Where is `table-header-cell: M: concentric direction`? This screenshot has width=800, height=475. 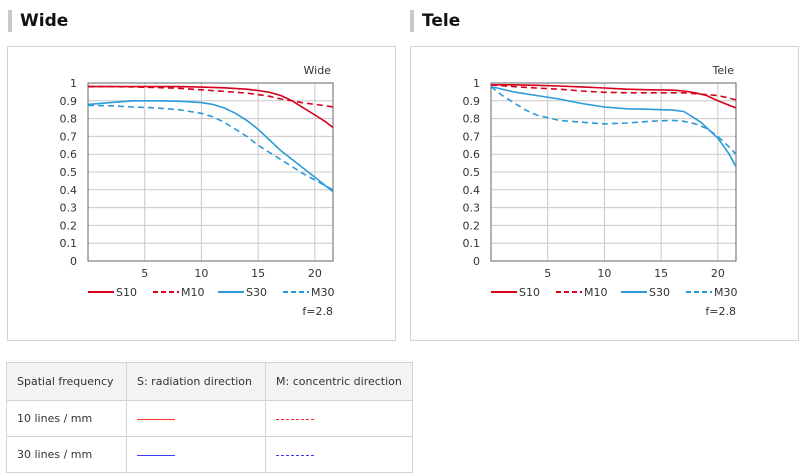
table-header-cell: M: concentric direction is located at coordinates (339, 381).